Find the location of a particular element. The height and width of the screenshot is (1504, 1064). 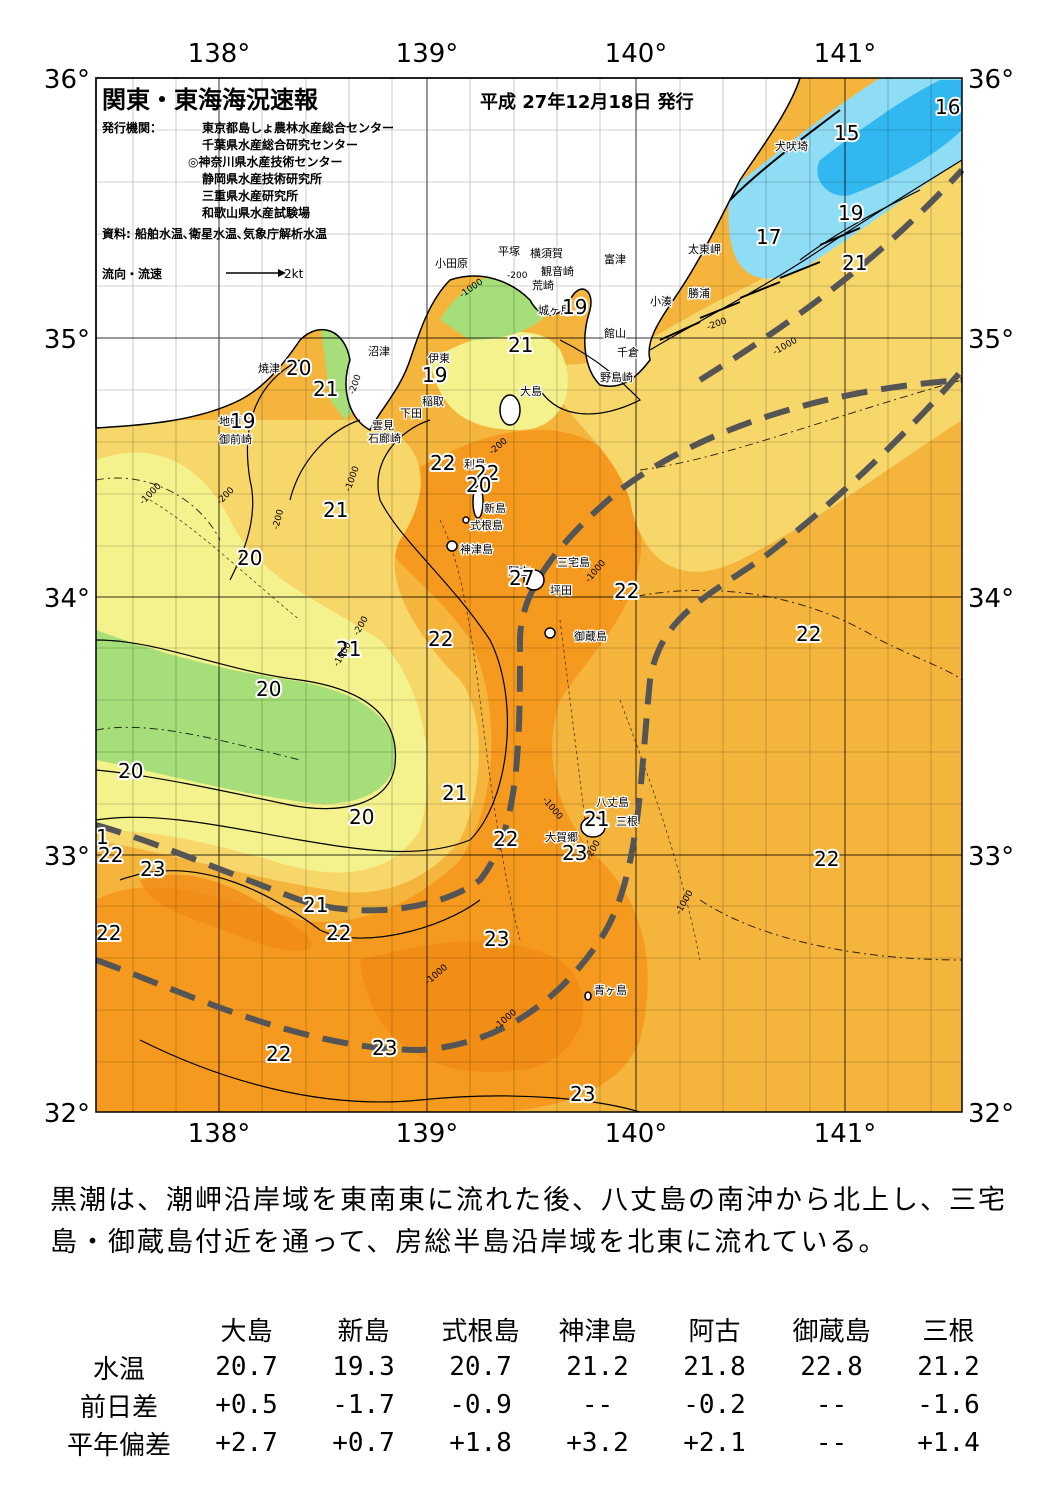

place-jogashima: 城ヶ島 is located at coordinates (554, 310).